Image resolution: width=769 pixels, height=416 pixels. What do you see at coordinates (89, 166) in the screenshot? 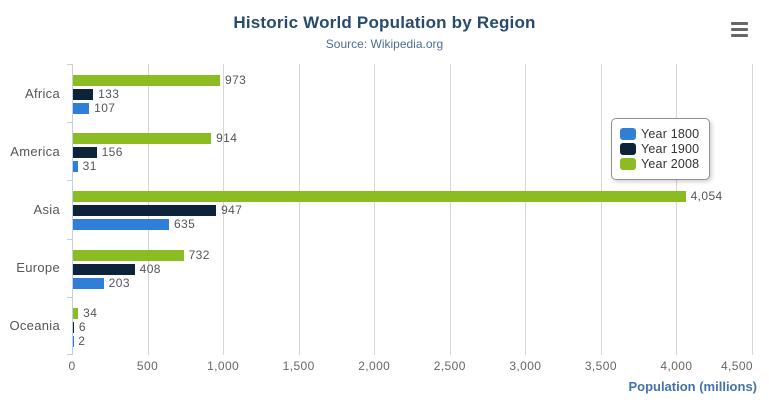
I see `data-label: 31` at bounding box center [89, 166].